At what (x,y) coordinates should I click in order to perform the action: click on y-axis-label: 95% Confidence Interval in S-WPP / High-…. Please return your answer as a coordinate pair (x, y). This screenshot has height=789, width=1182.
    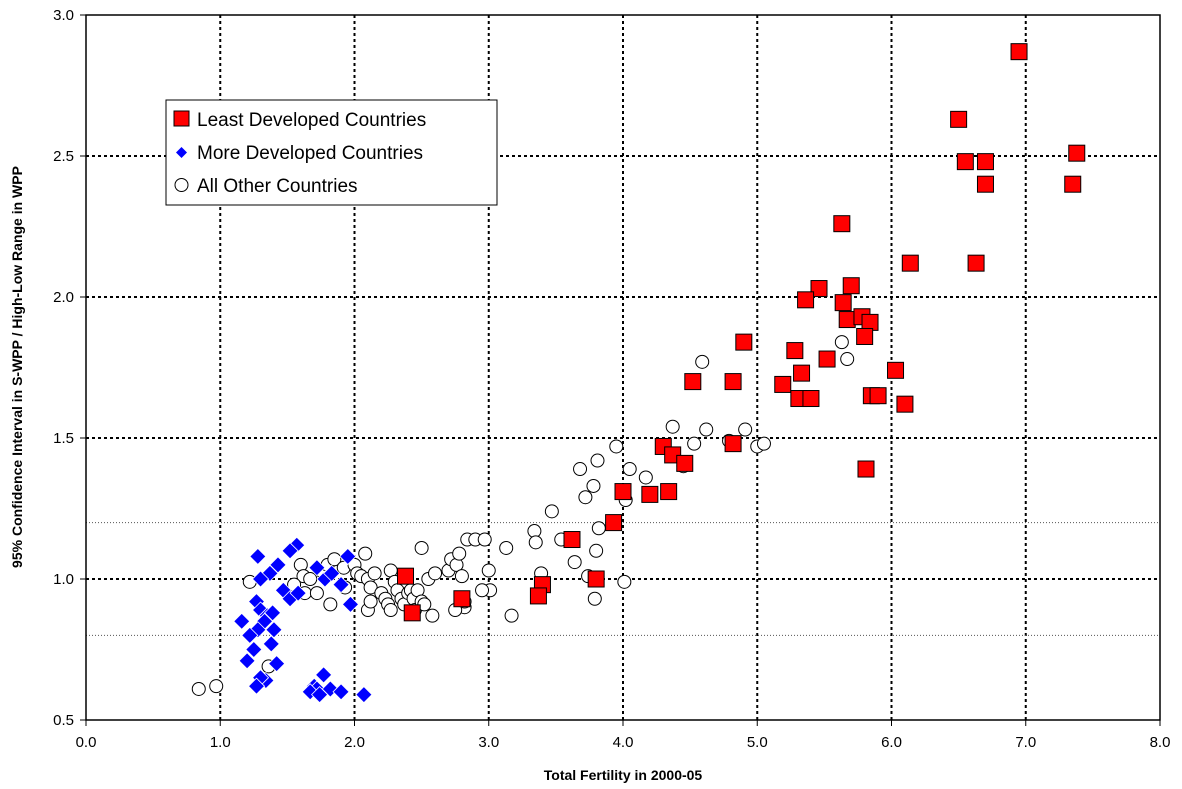
    Looking at the image, I should click on (17, 367).